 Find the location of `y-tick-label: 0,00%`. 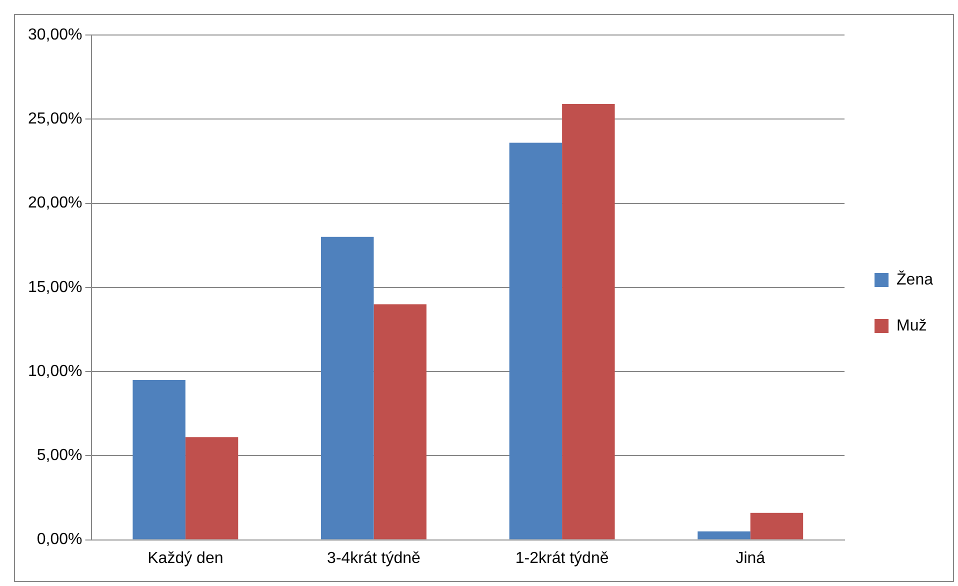

y-tick-label: 0,00% is located at coordinates (59, 539).